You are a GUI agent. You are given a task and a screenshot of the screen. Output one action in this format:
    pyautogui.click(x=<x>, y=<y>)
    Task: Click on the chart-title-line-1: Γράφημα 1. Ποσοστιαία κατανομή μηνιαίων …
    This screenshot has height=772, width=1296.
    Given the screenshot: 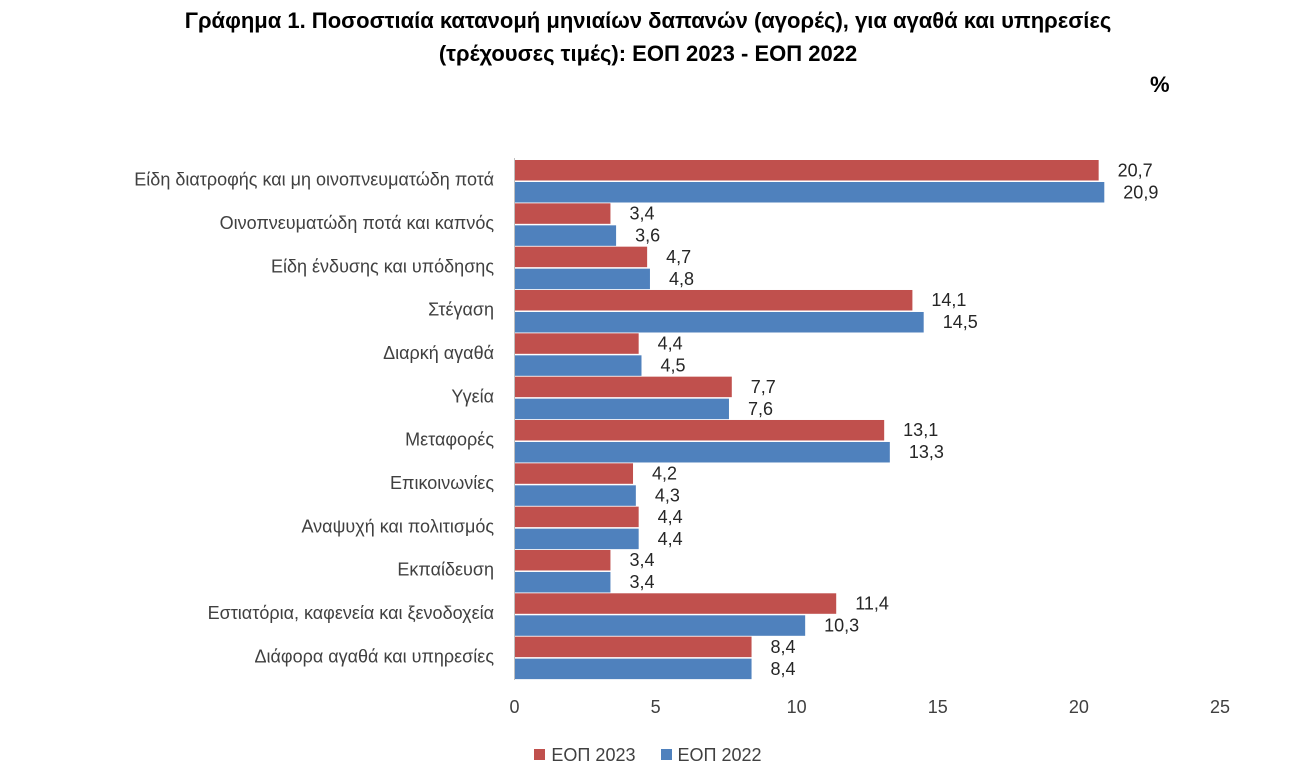 What is the action you would take?
    pyautogui.click(x=648, y=20)
    